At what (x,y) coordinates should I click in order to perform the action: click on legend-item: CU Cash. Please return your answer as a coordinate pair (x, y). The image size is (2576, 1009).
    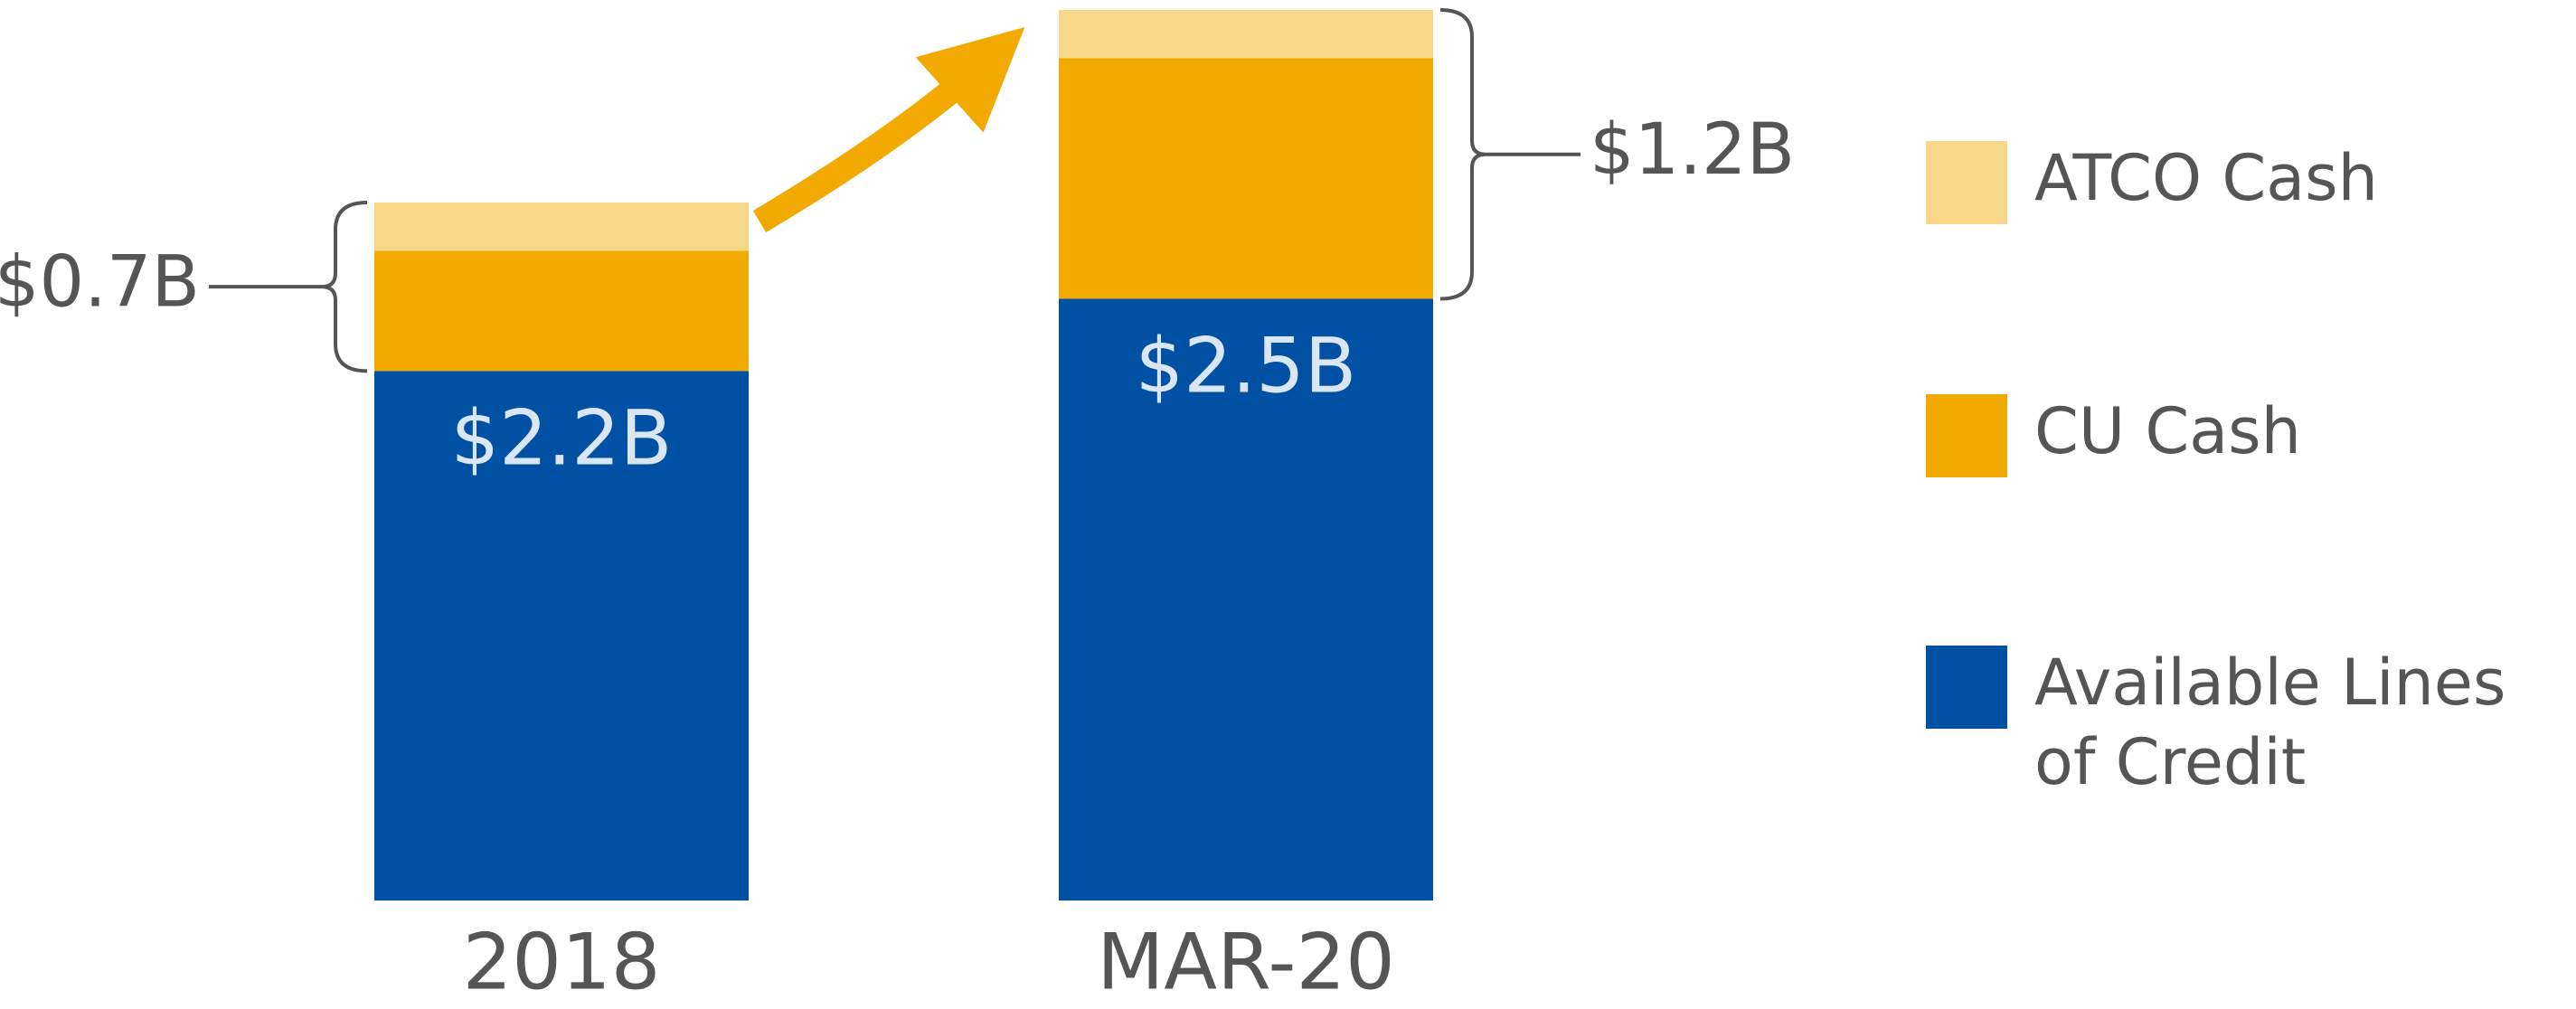
    Looking at the image, I should click on (2233, 435).